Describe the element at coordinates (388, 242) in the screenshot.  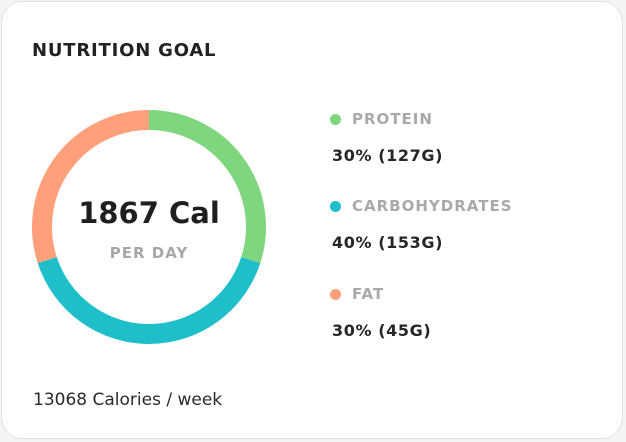
I see `legend-value: 40% (153G)` at that location.